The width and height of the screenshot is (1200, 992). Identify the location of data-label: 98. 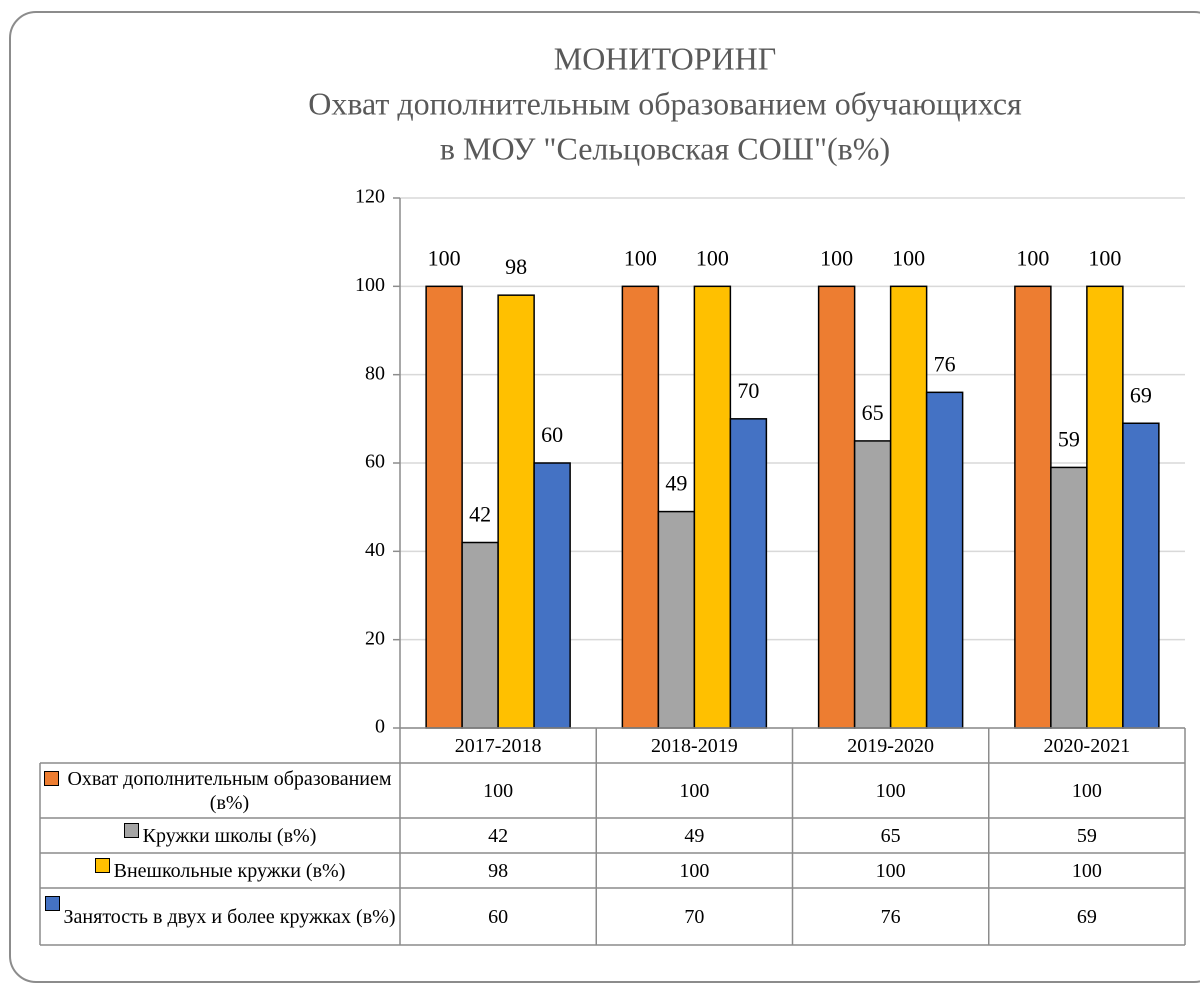
(516, 266).